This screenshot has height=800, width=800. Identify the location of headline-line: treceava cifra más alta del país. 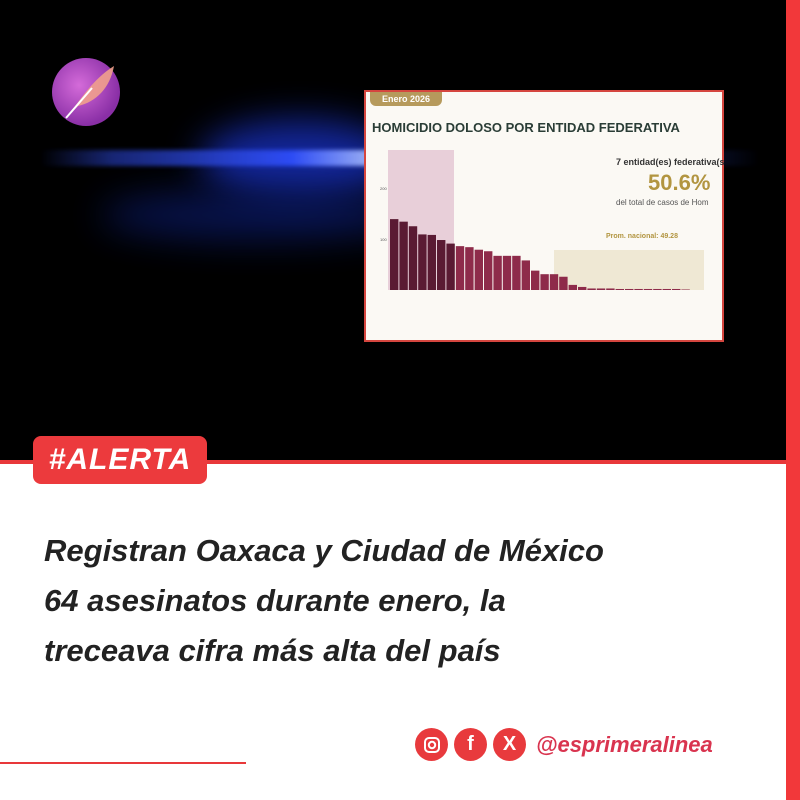
(272, 650).